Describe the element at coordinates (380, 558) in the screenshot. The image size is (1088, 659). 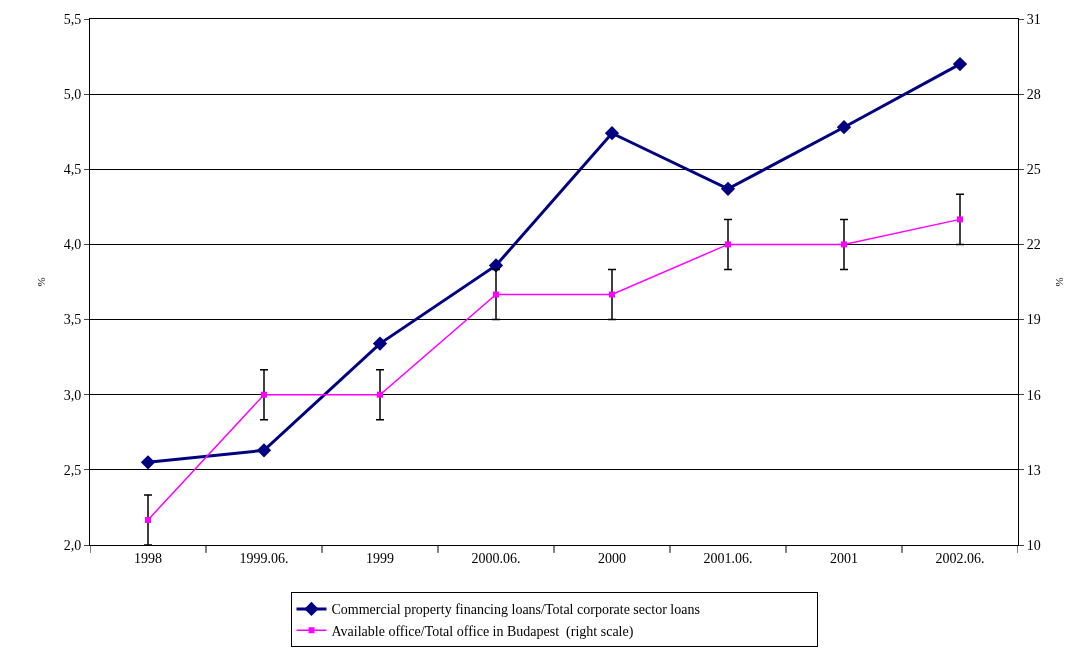
I see `x-tick-label: 1999` at that location.